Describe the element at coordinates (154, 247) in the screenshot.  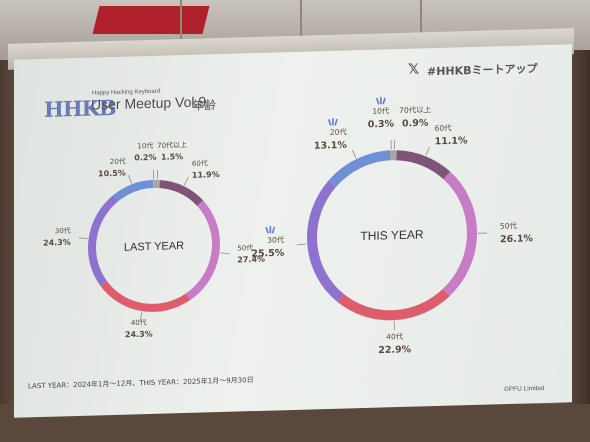
I see `chart-title: LAST YEAR` at that location.